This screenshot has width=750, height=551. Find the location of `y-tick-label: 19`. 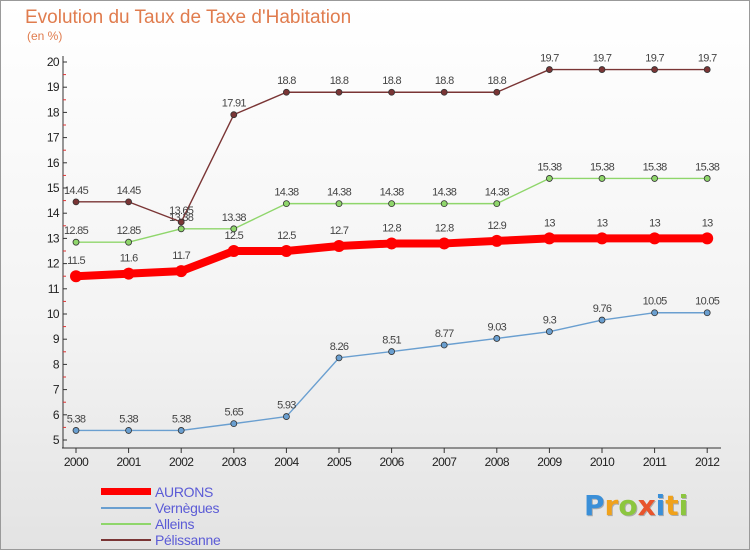

y-tick-label: 19 is located at coordinates (53, 87).